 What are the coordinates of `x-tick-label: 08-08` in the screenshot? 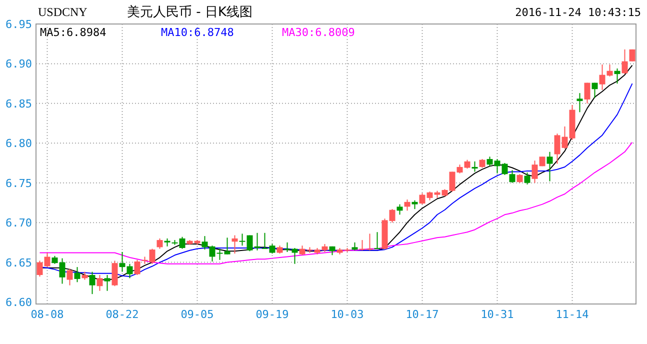 It's located at (47, 314).